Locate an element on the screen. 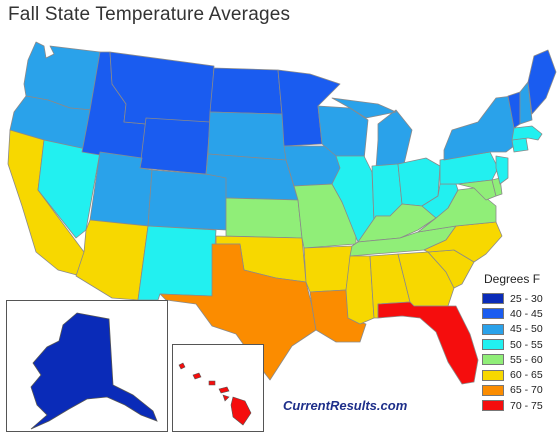  state-NM is located at coordinates (177, 263).